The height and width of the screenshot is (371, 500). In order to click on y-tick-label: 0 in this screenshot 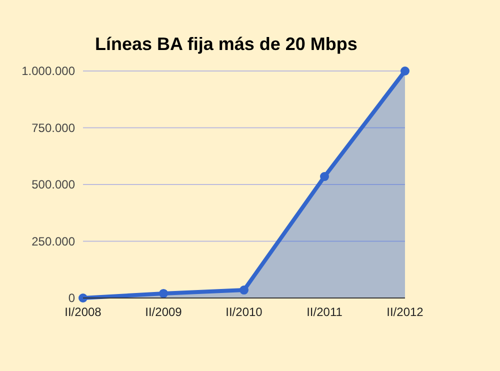, I will do `click(72, 298)`.